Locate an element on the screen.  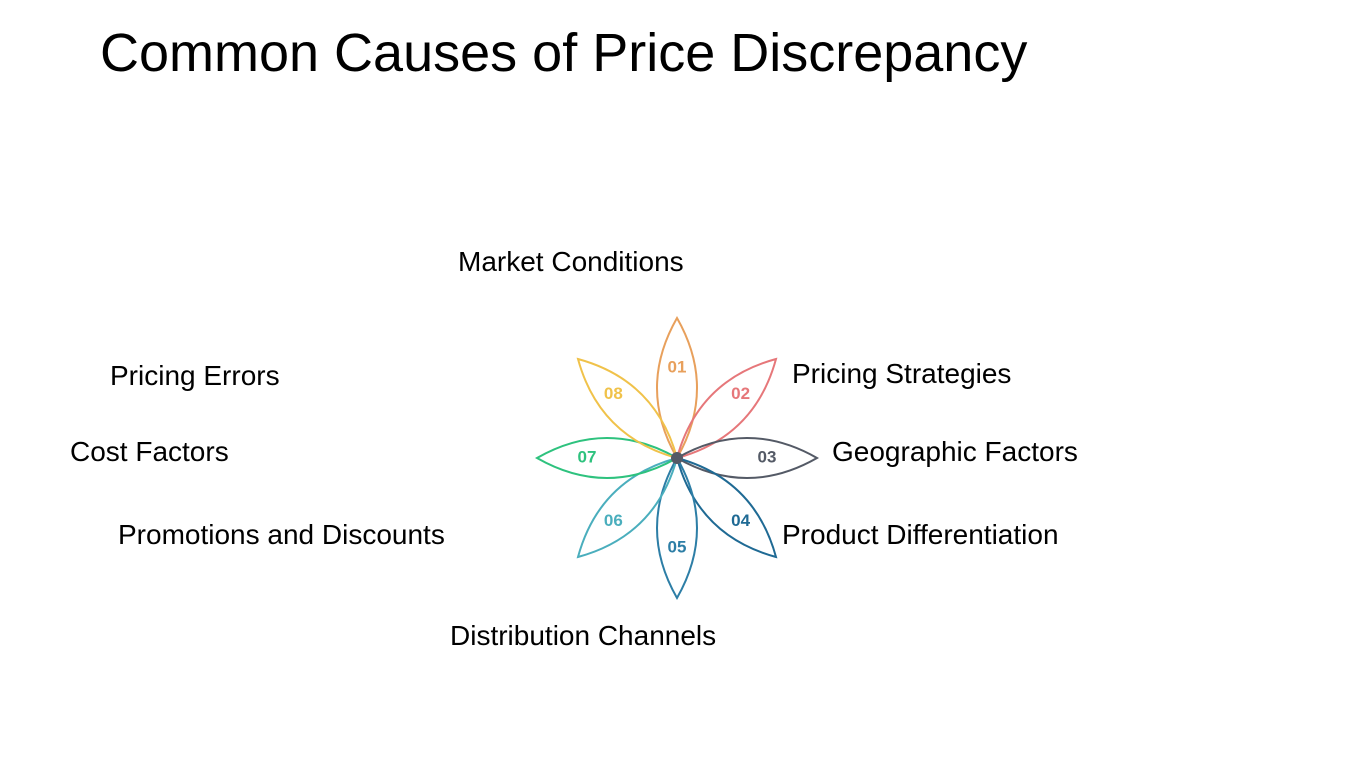
center-dot is located at coordinates (677, 458).